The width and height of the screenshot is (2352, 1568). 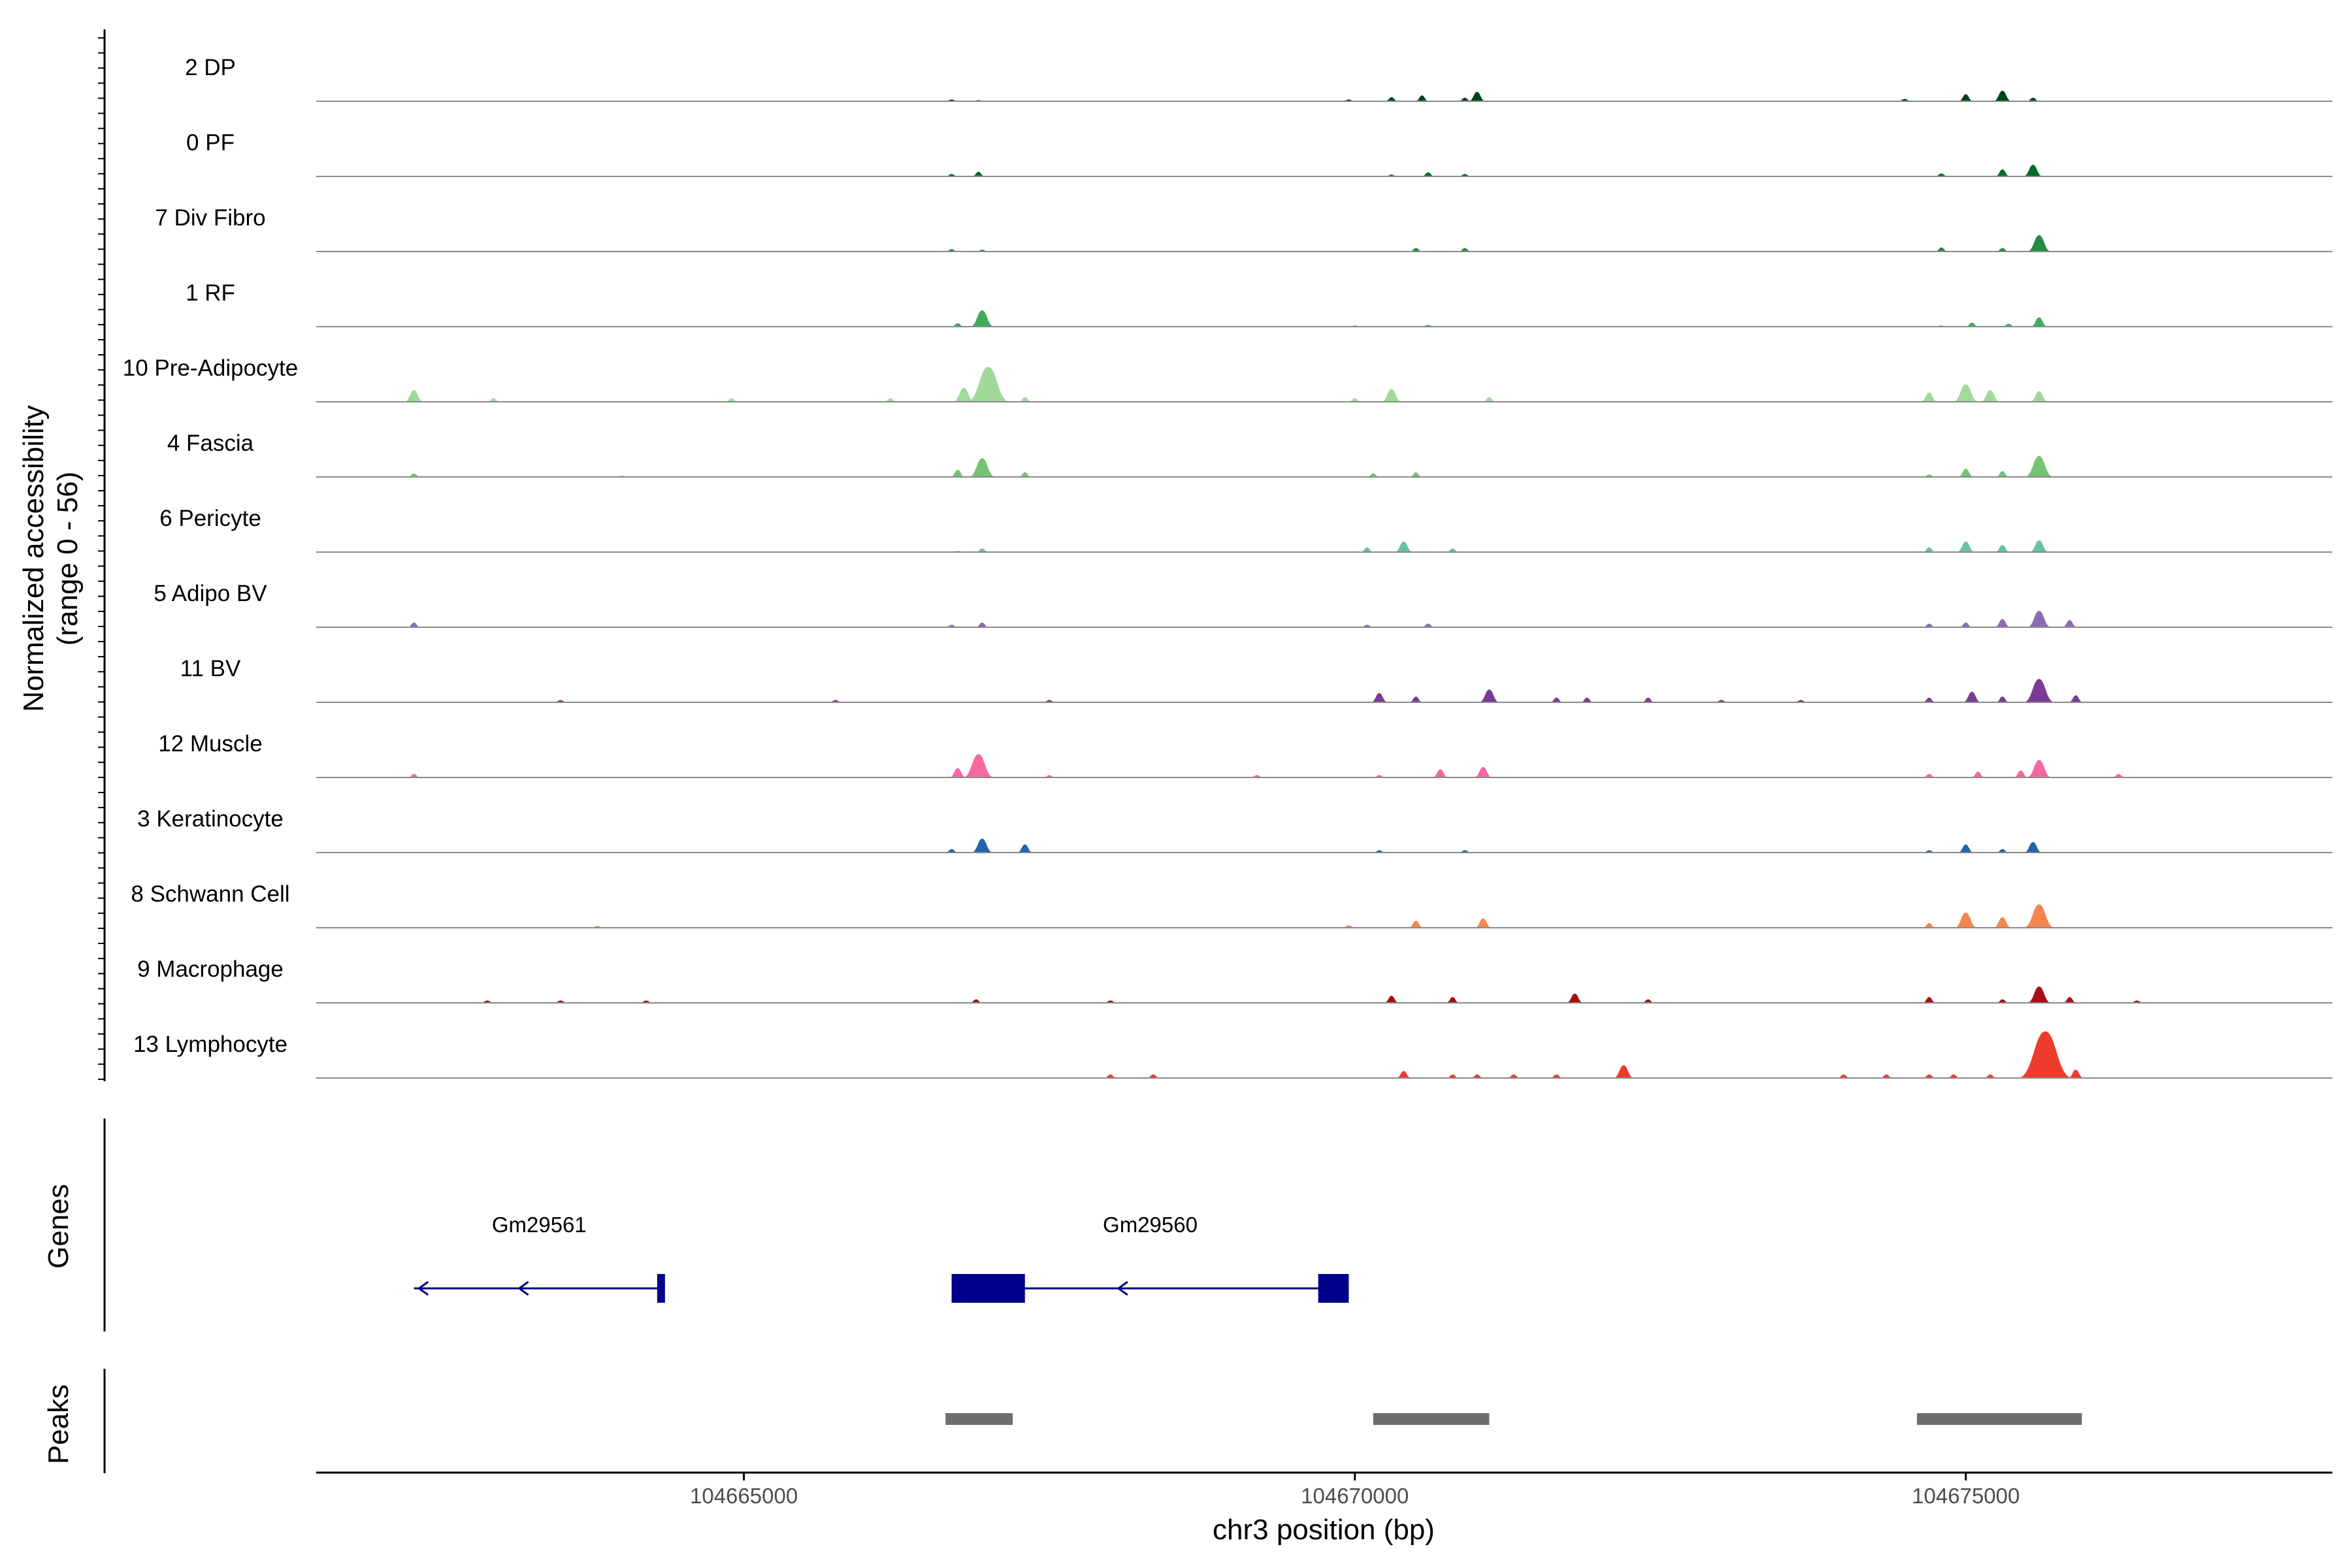 I want to click on y-axis-title: Normalized accessibility, so click(x=34, y=558).